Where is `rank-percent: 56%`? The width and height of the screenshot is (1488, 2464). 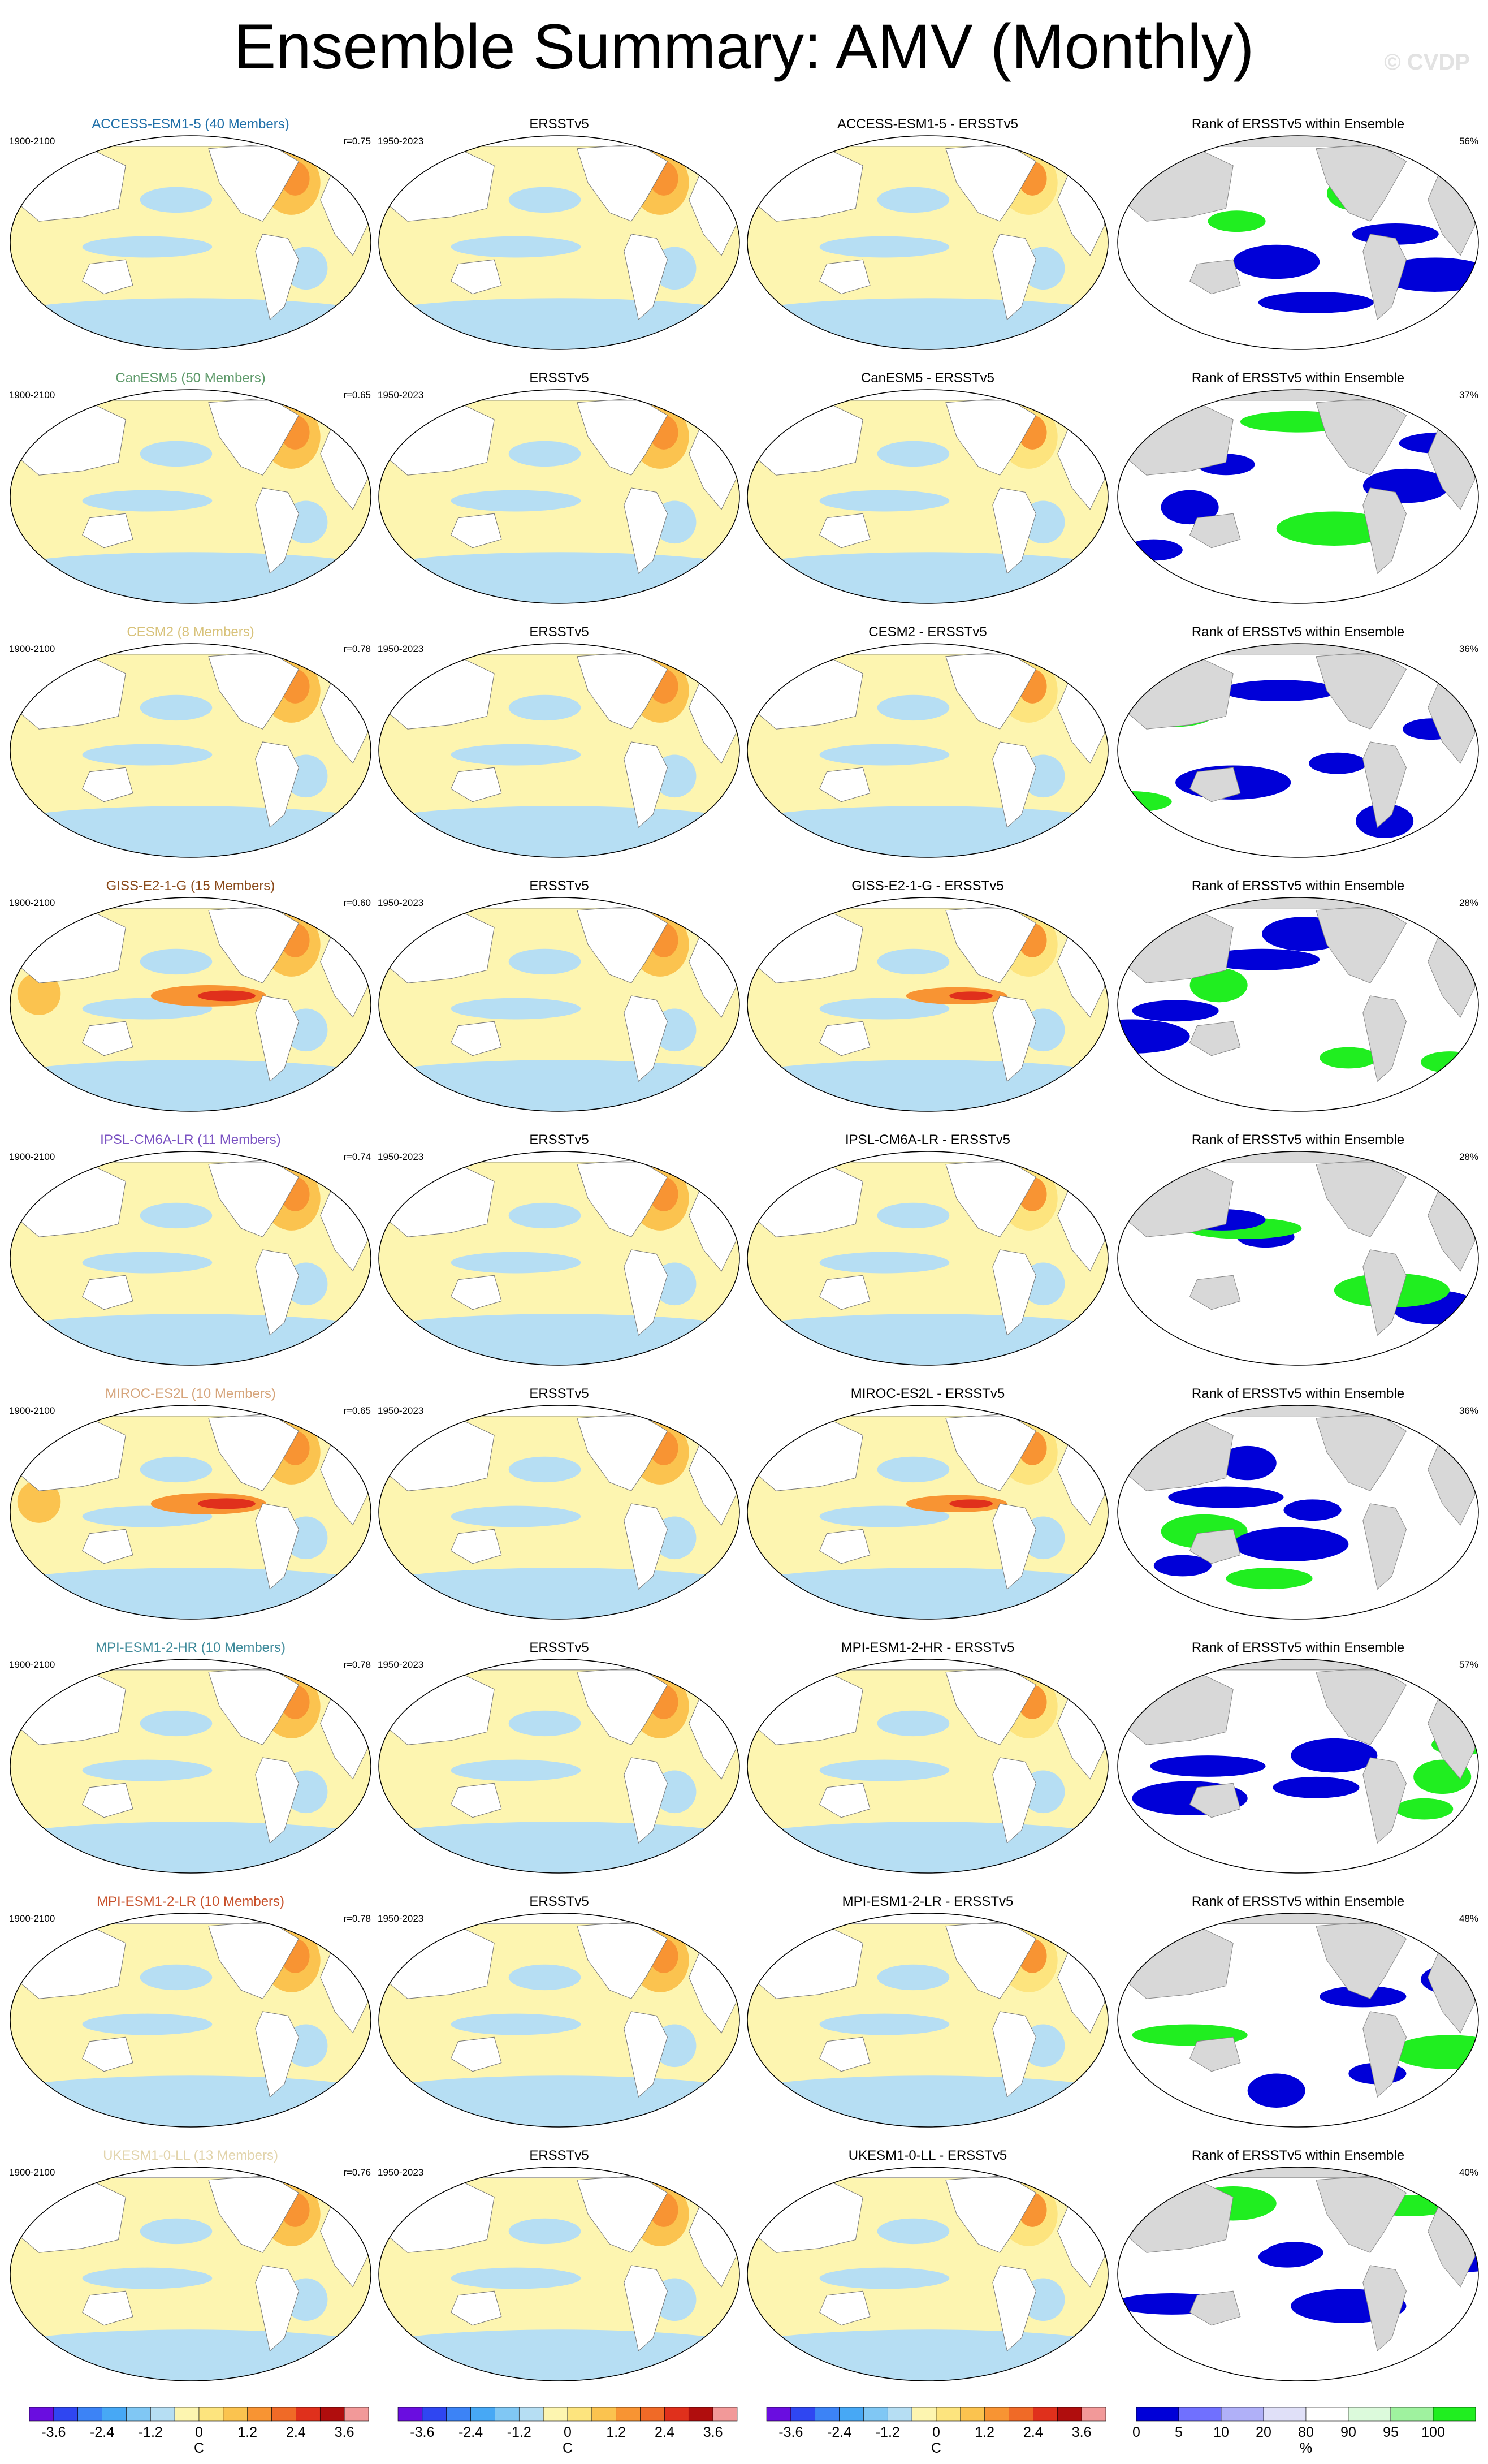
rank-percent: 56% is located at coordinates (1468, 141).